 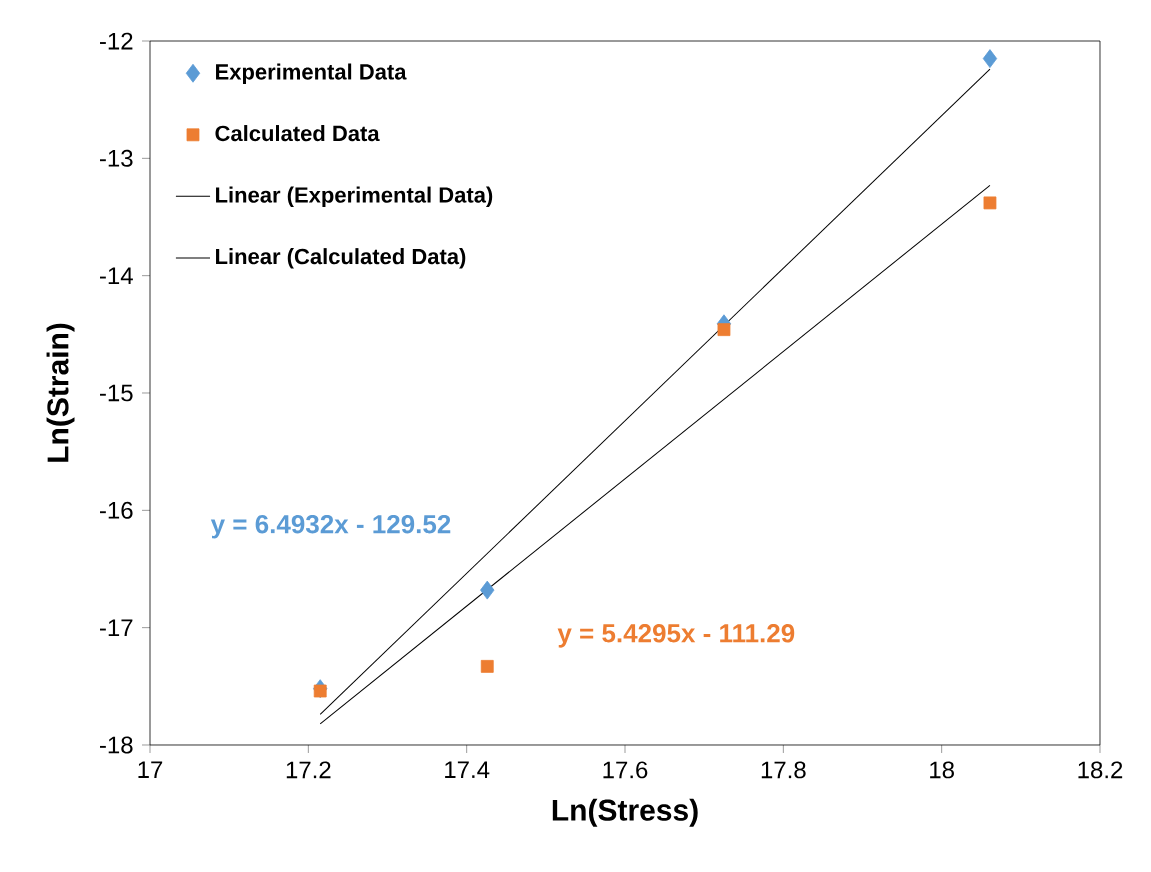 I want to click on legend-label: Calculated Data, so click(x=297, y=133).